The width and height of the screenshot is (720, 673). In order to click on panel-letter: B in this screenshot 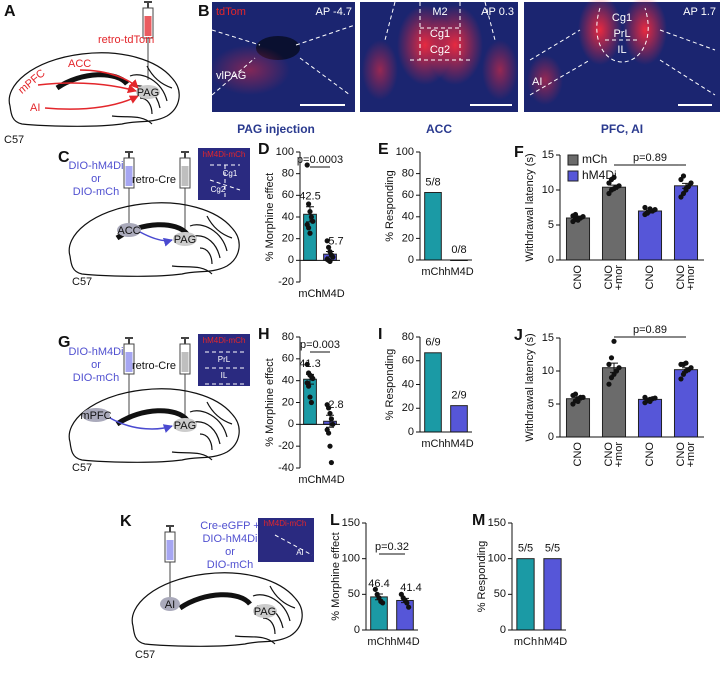, I will do `click(204, 11)`.